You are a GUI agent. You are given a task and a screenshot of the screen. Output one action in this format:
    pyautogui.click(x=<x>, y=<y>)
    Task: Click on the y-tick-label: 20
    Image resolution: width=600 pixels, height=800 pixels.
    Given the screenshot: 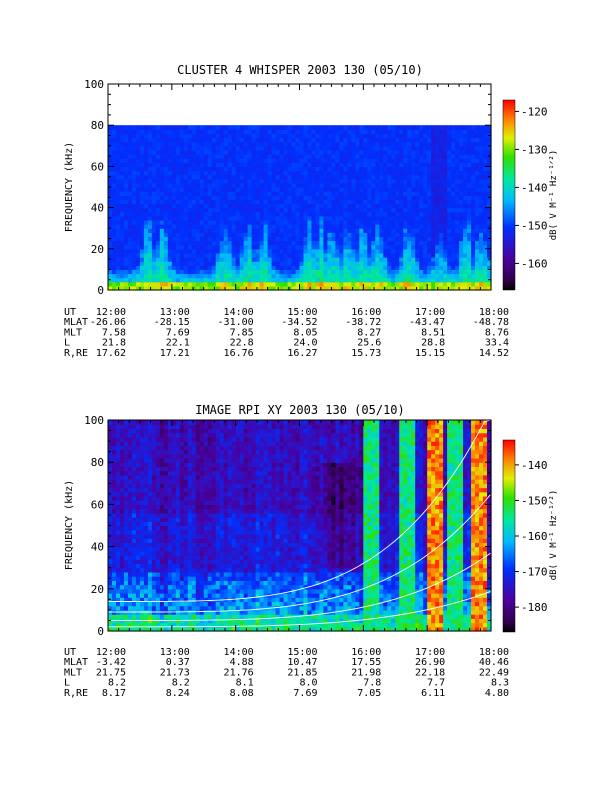 What is the action you would take?
    pyautogui.click(x=97, y=249)
    